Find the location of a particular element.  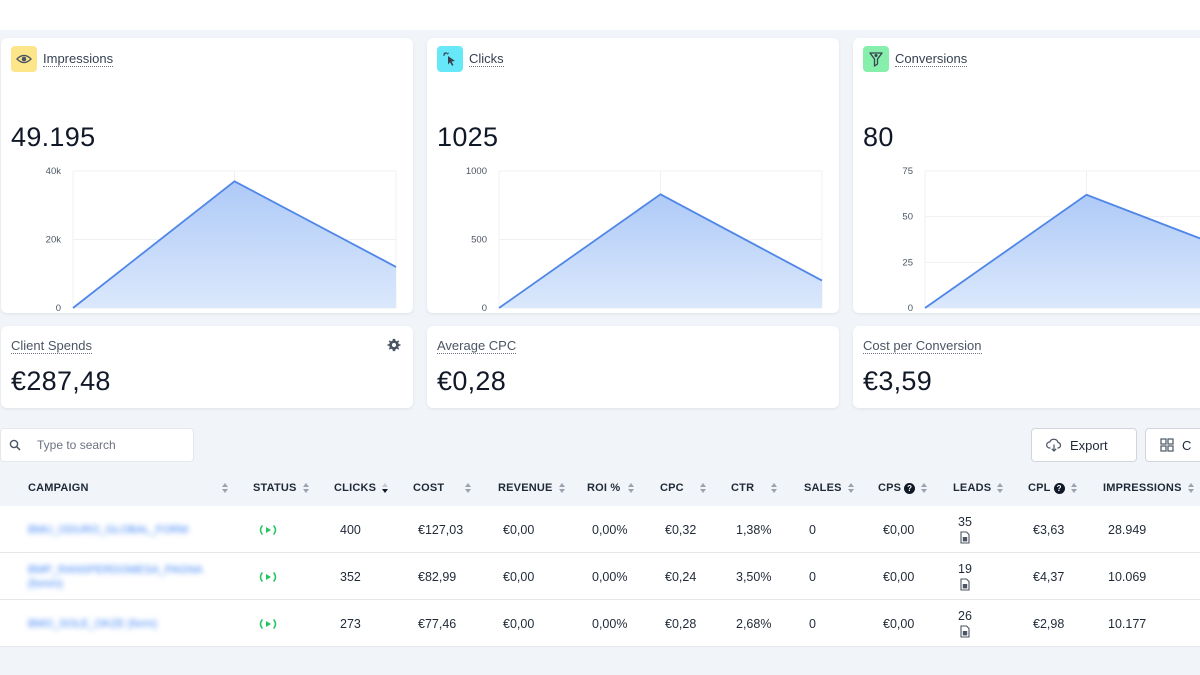

header-leads: LEADS is located at coordinates (978, 488).